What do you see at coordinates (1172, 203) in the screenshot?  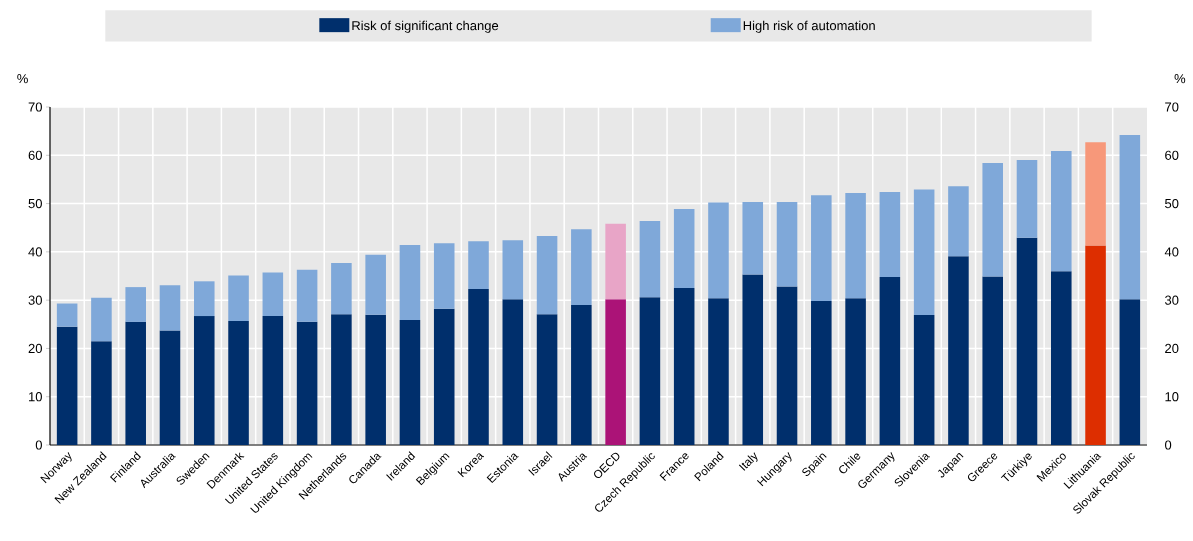 I see `y2-tick-label: 50` at bounding box center [1172, 203].